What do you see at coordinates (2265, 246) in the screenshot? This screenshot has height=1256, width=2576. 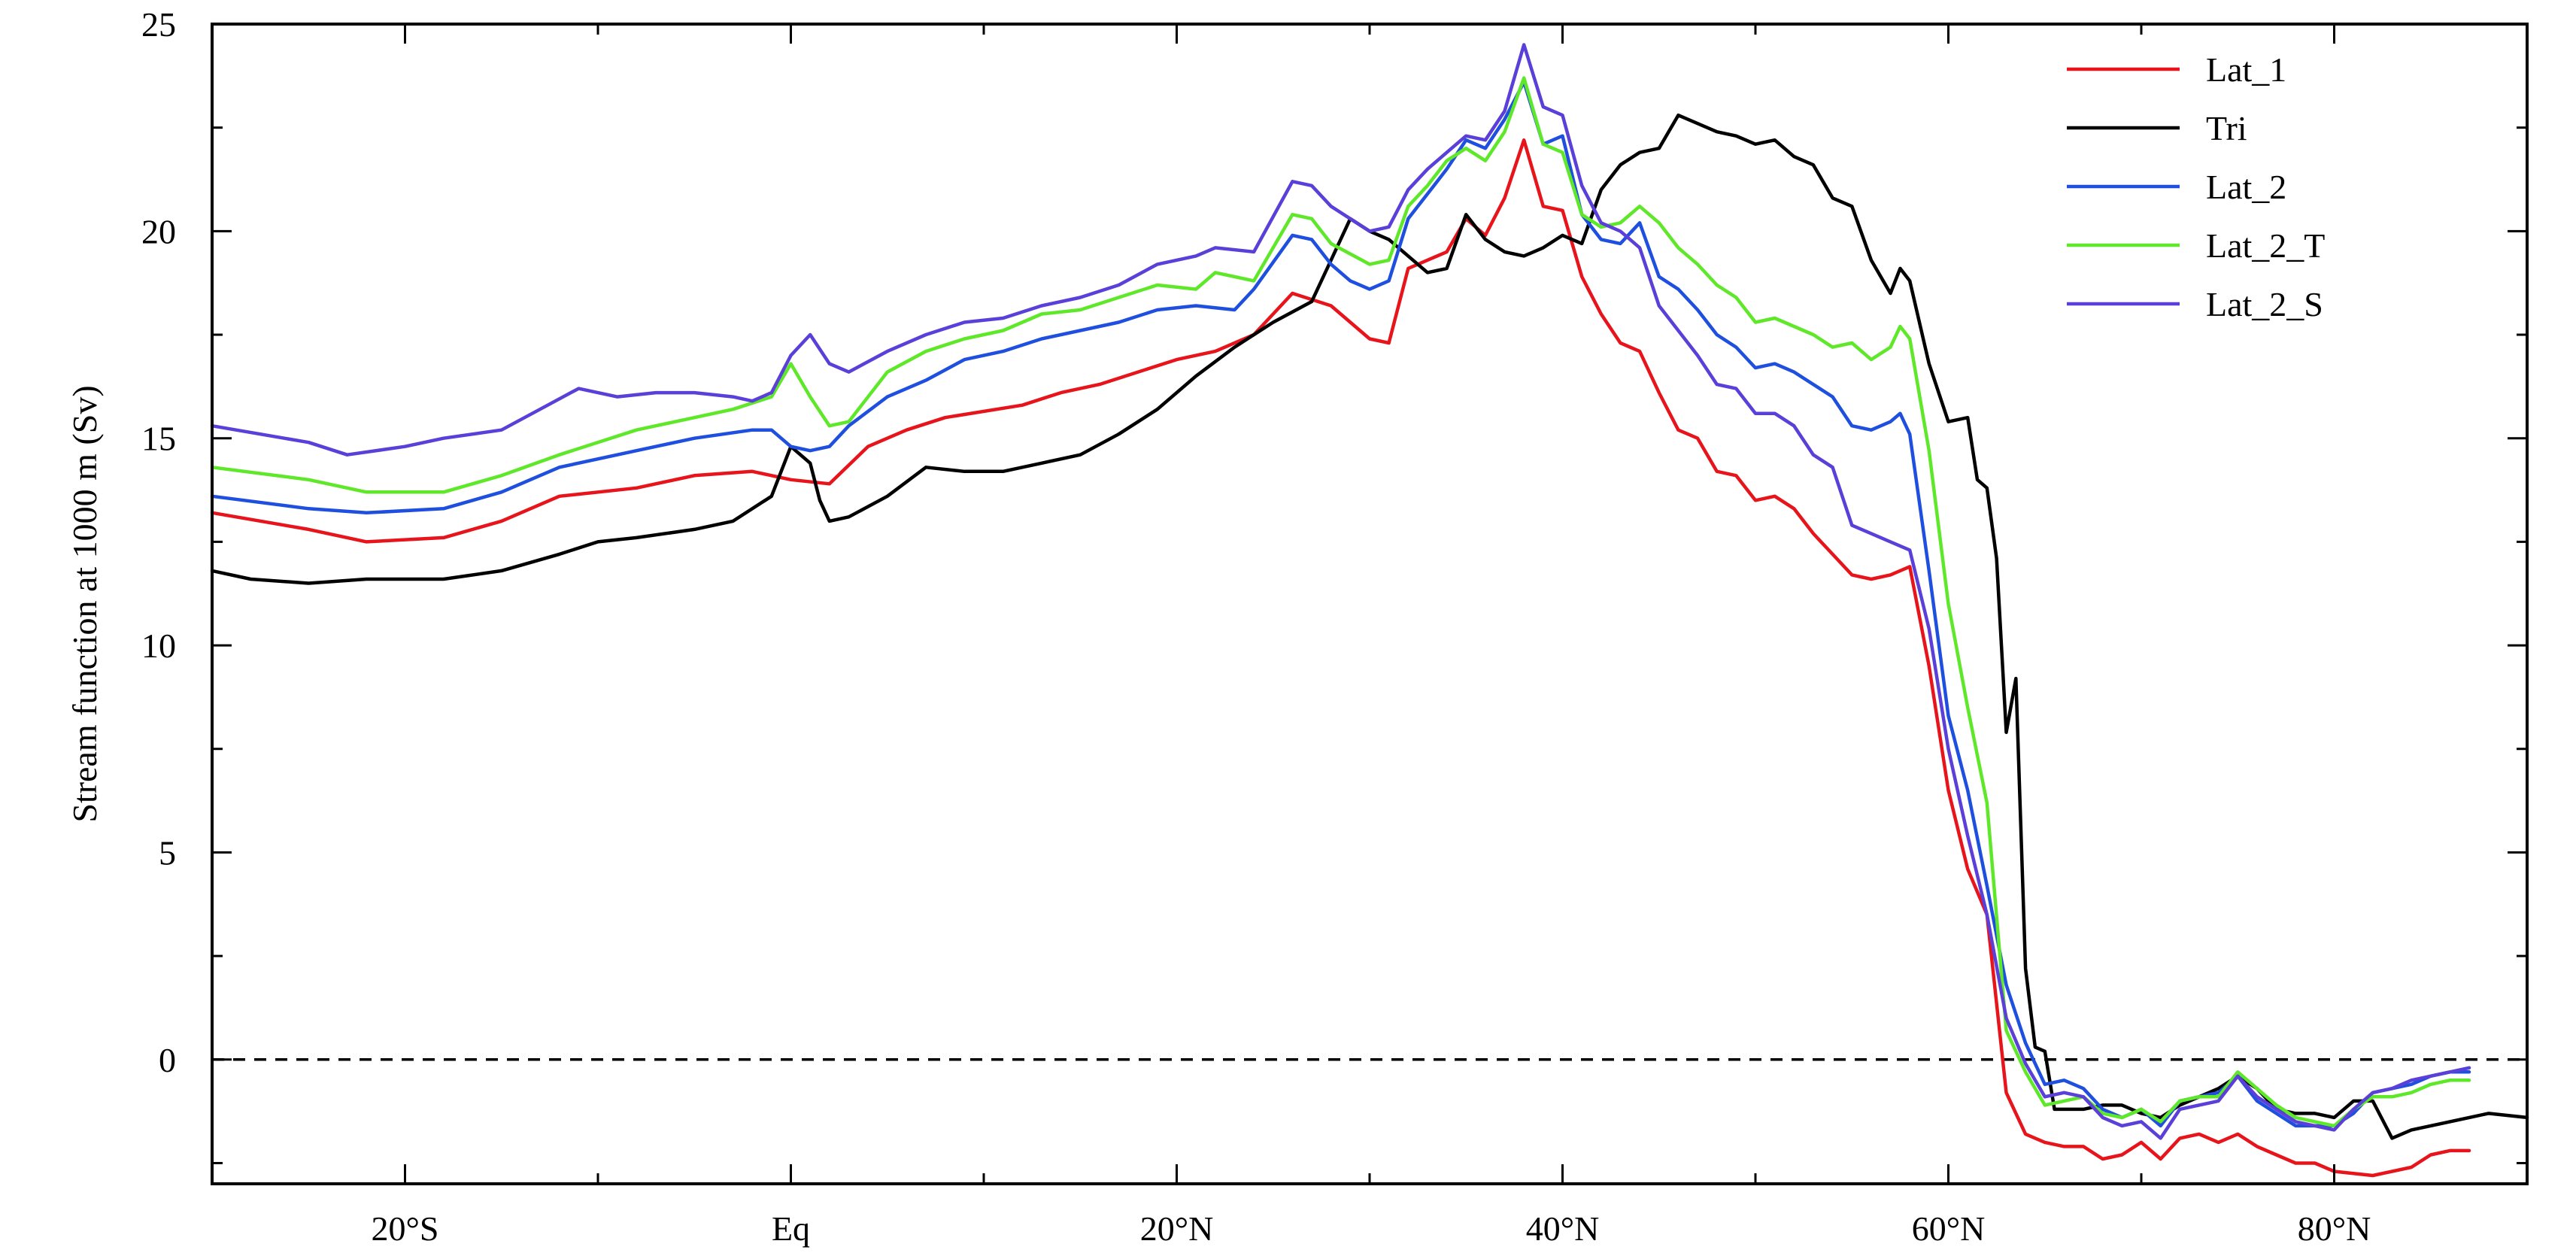 I see `legend-label: Lat_2_T` at bounding box center [2265, 246].